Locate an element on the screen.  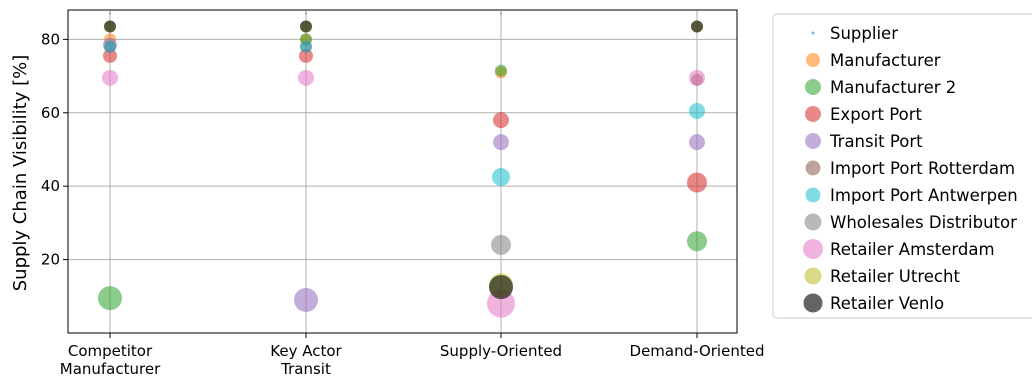
x-tick-label-1: Key Actor Transit is located at coordinates (306, 360).